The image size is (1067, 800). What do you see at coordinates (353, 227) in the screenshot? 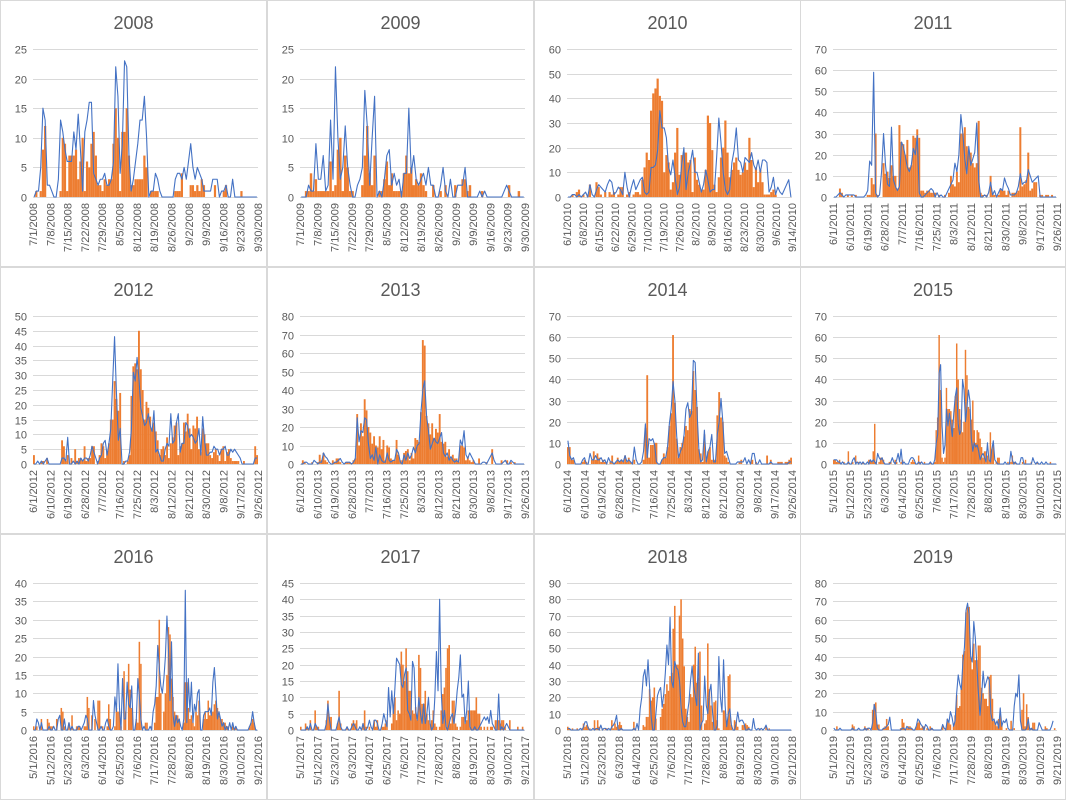
I see `x-tick-label: 7/22/2009` at bounding box center [353, 227].